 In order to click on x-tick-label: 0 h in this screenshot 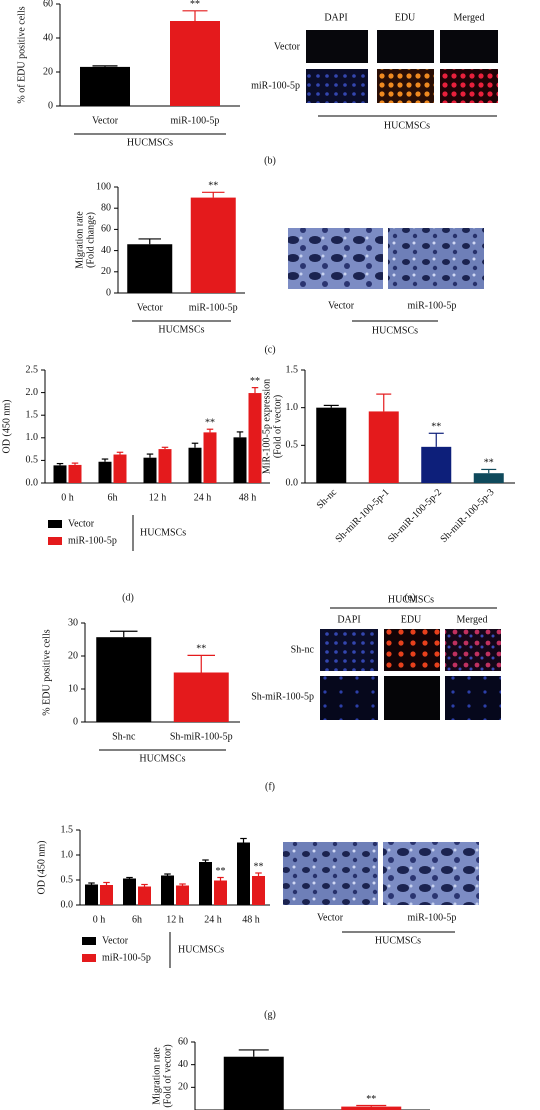, I will do `click(67, 497)`.